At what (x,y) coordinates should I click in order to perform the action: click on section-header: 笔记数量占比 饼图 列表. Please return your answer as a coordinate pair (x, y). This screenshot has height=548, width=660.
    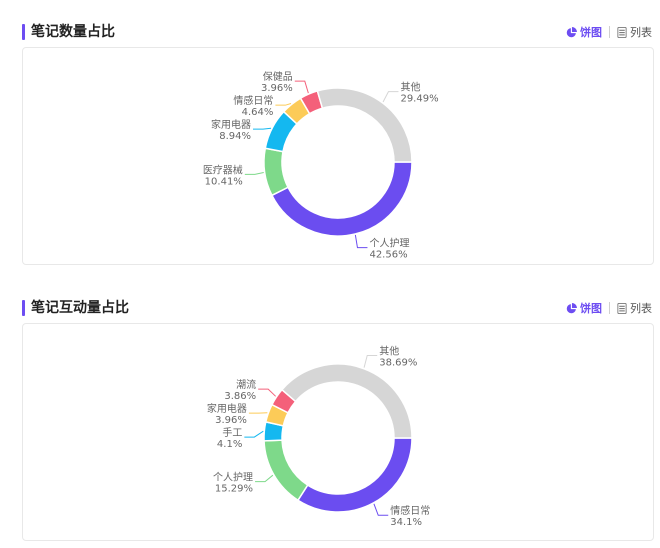
    Looking at the image, I should click on (330, 32).